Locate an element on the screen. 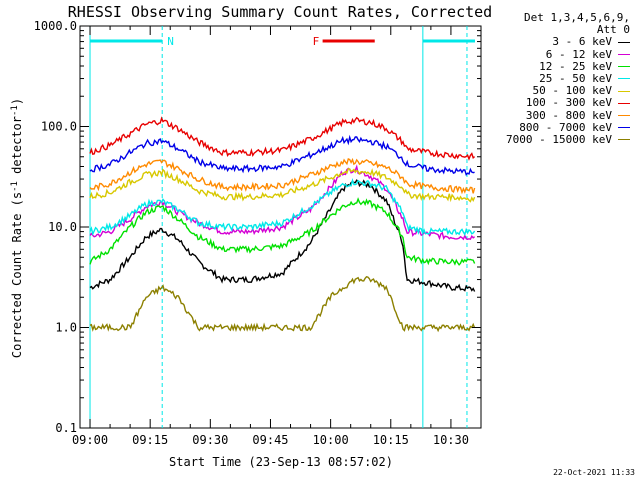  legend-label: 12 - 25 keV is located at coordinates (575, 66).